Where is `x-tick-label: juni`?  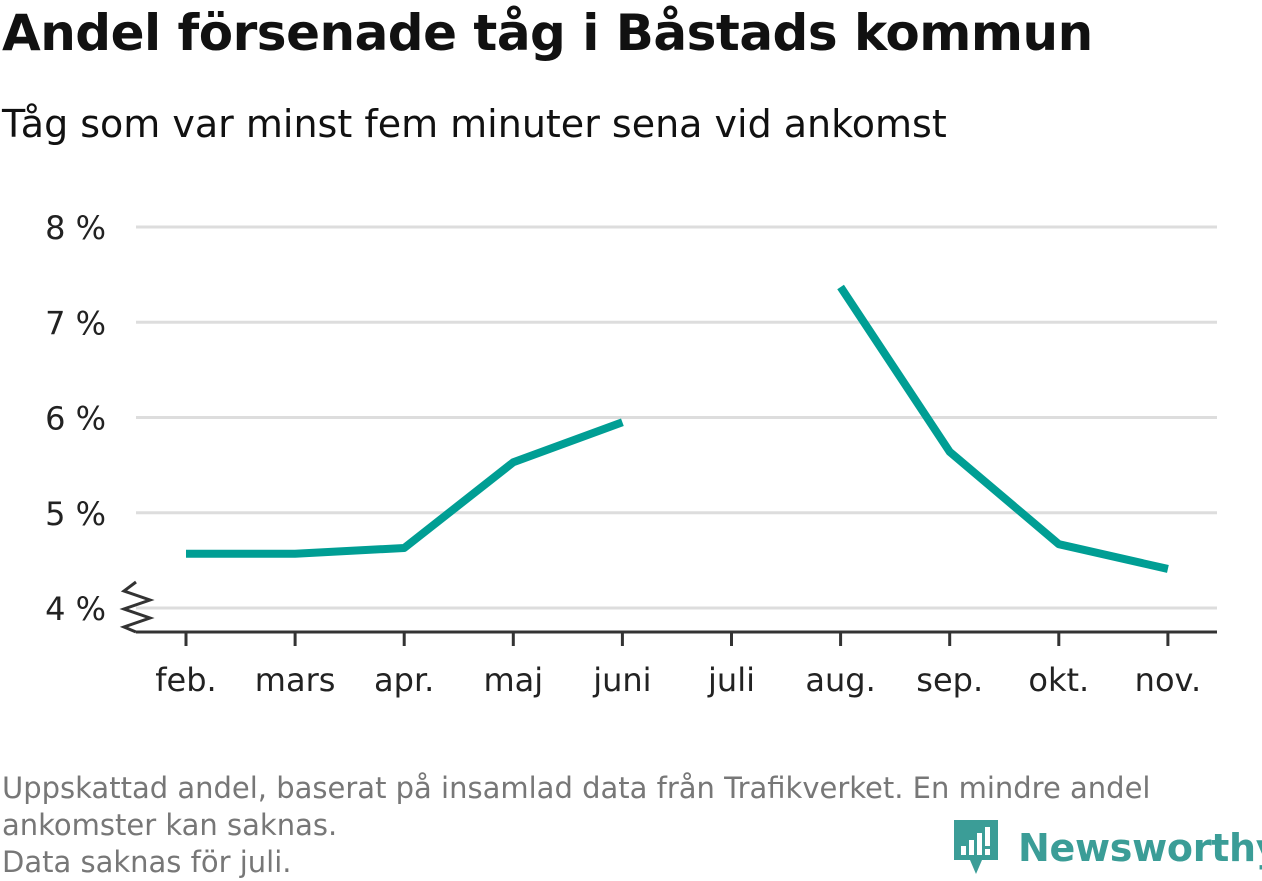 x-tick-label: juni is located at coordinates (621, 680).